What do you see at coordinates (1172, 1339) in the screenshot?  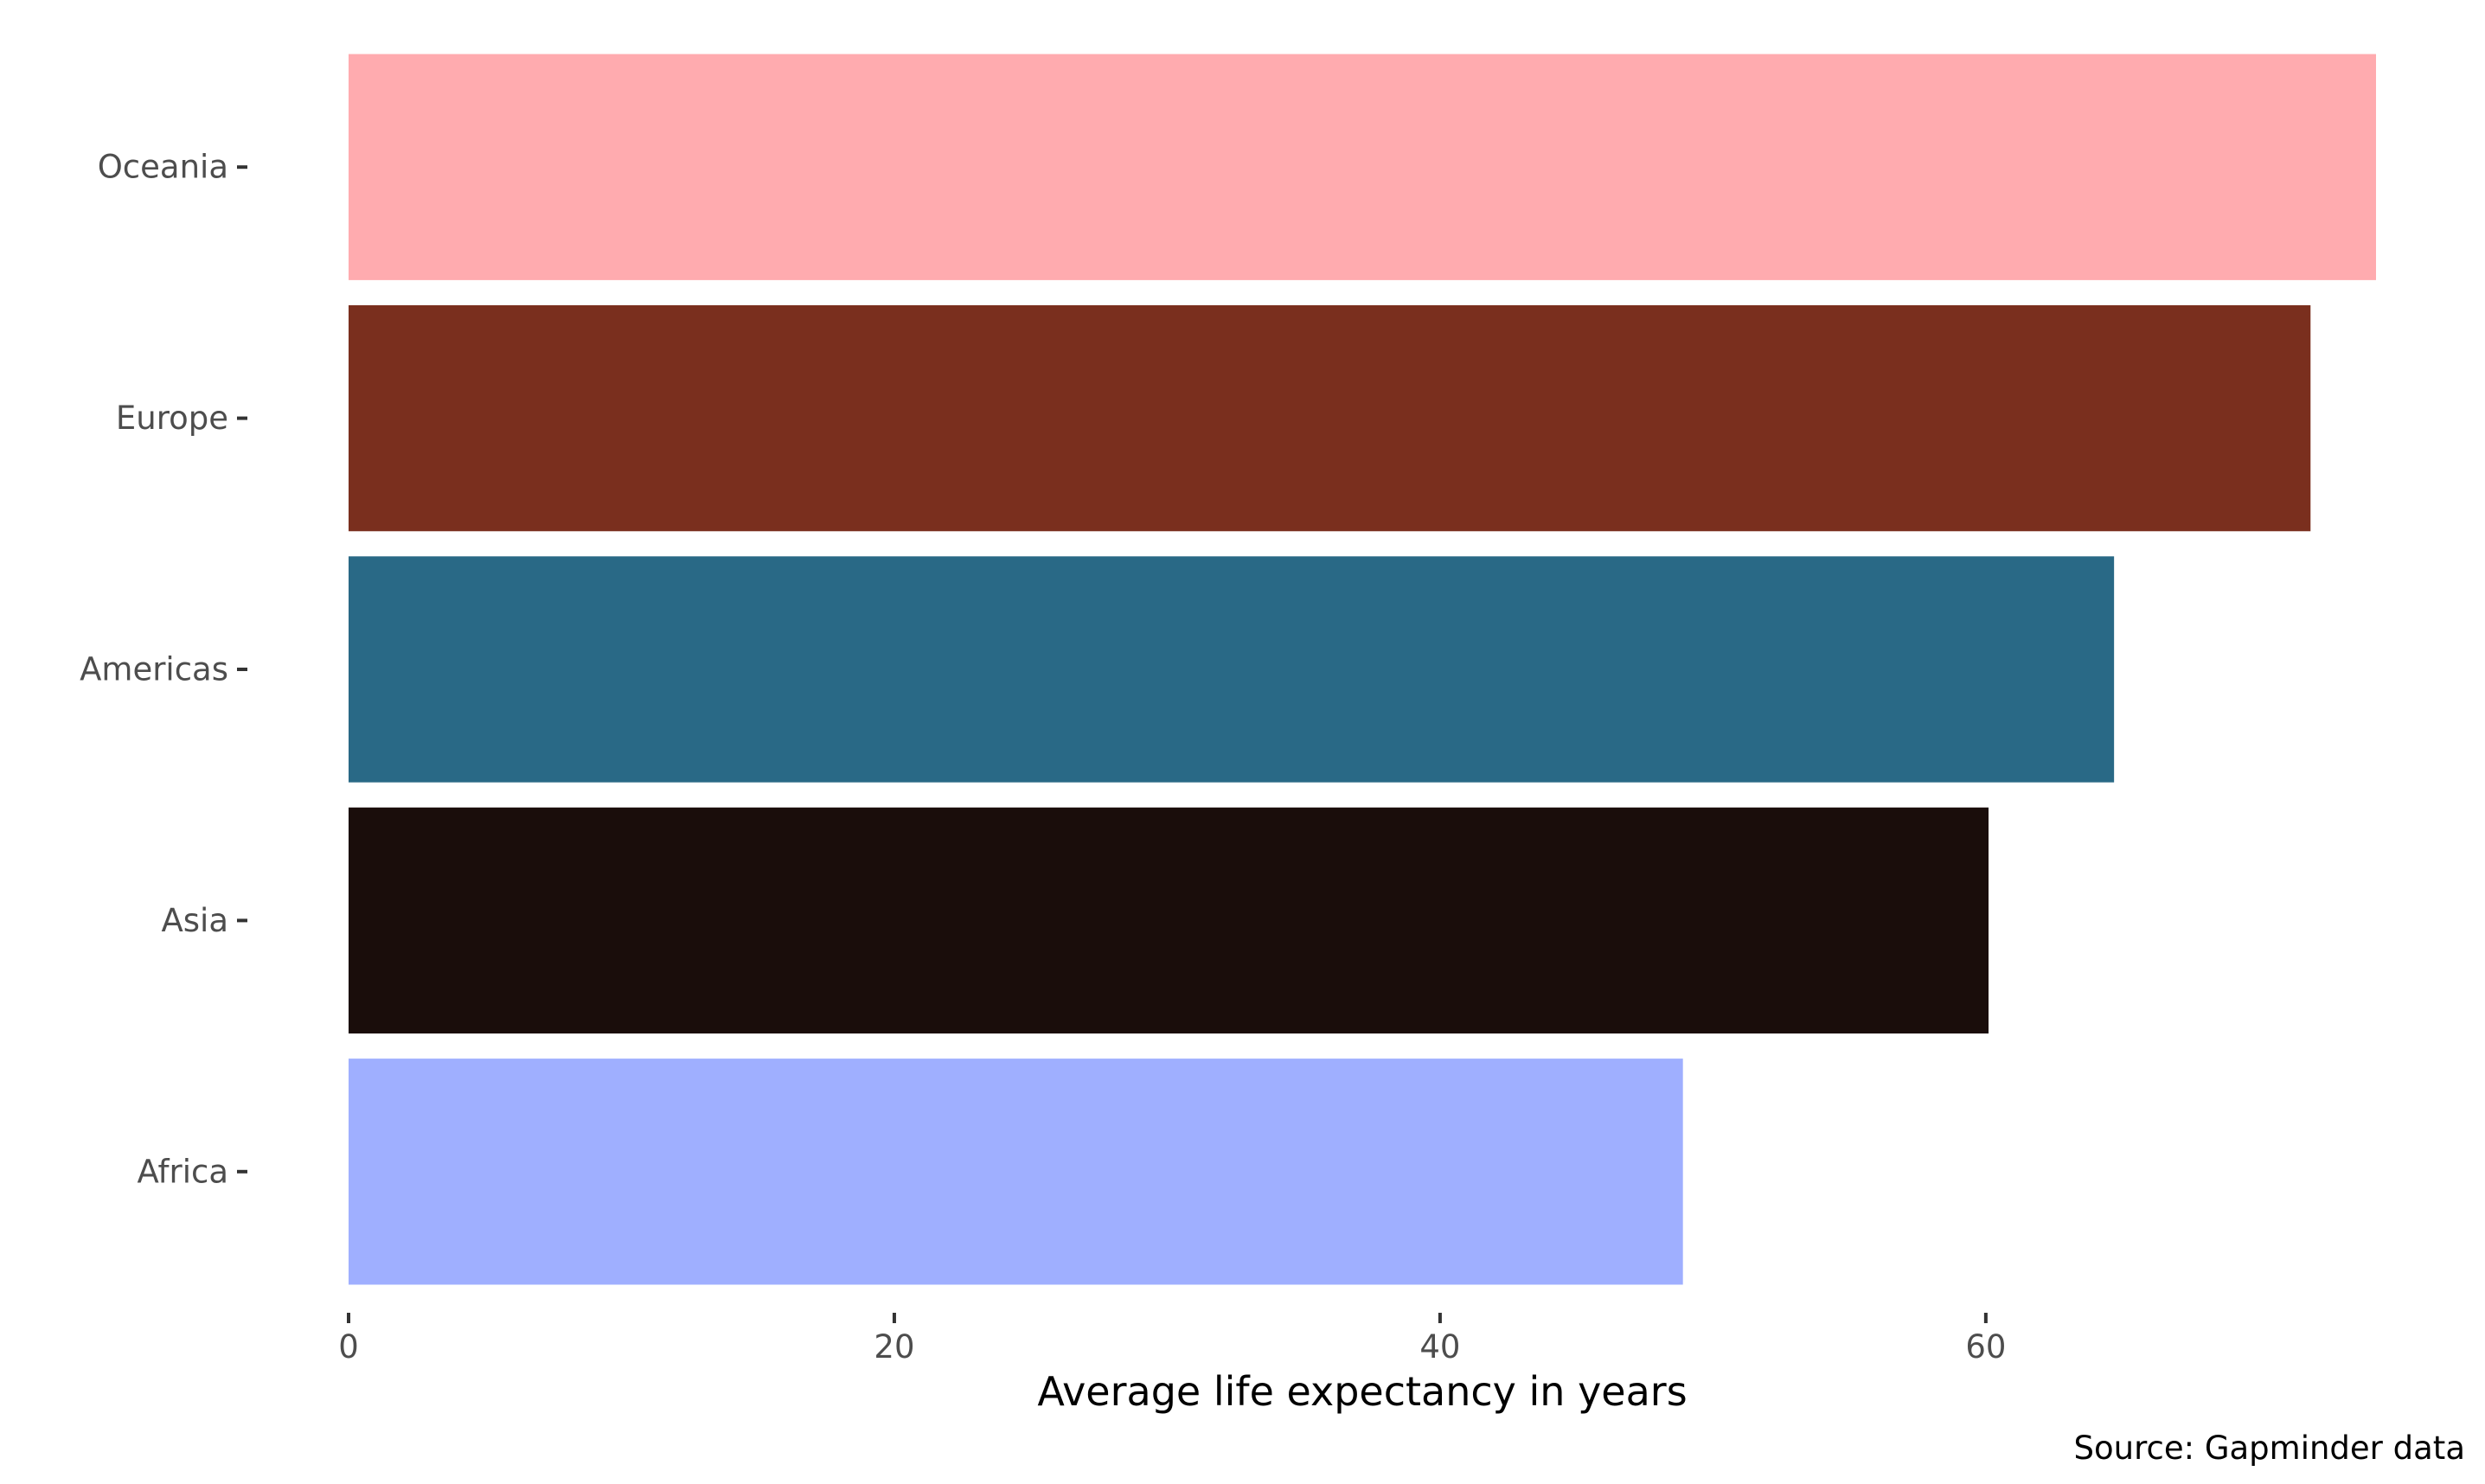 I see `x-axis: 0 20 40 60` at bounding box center [1172, 1339].